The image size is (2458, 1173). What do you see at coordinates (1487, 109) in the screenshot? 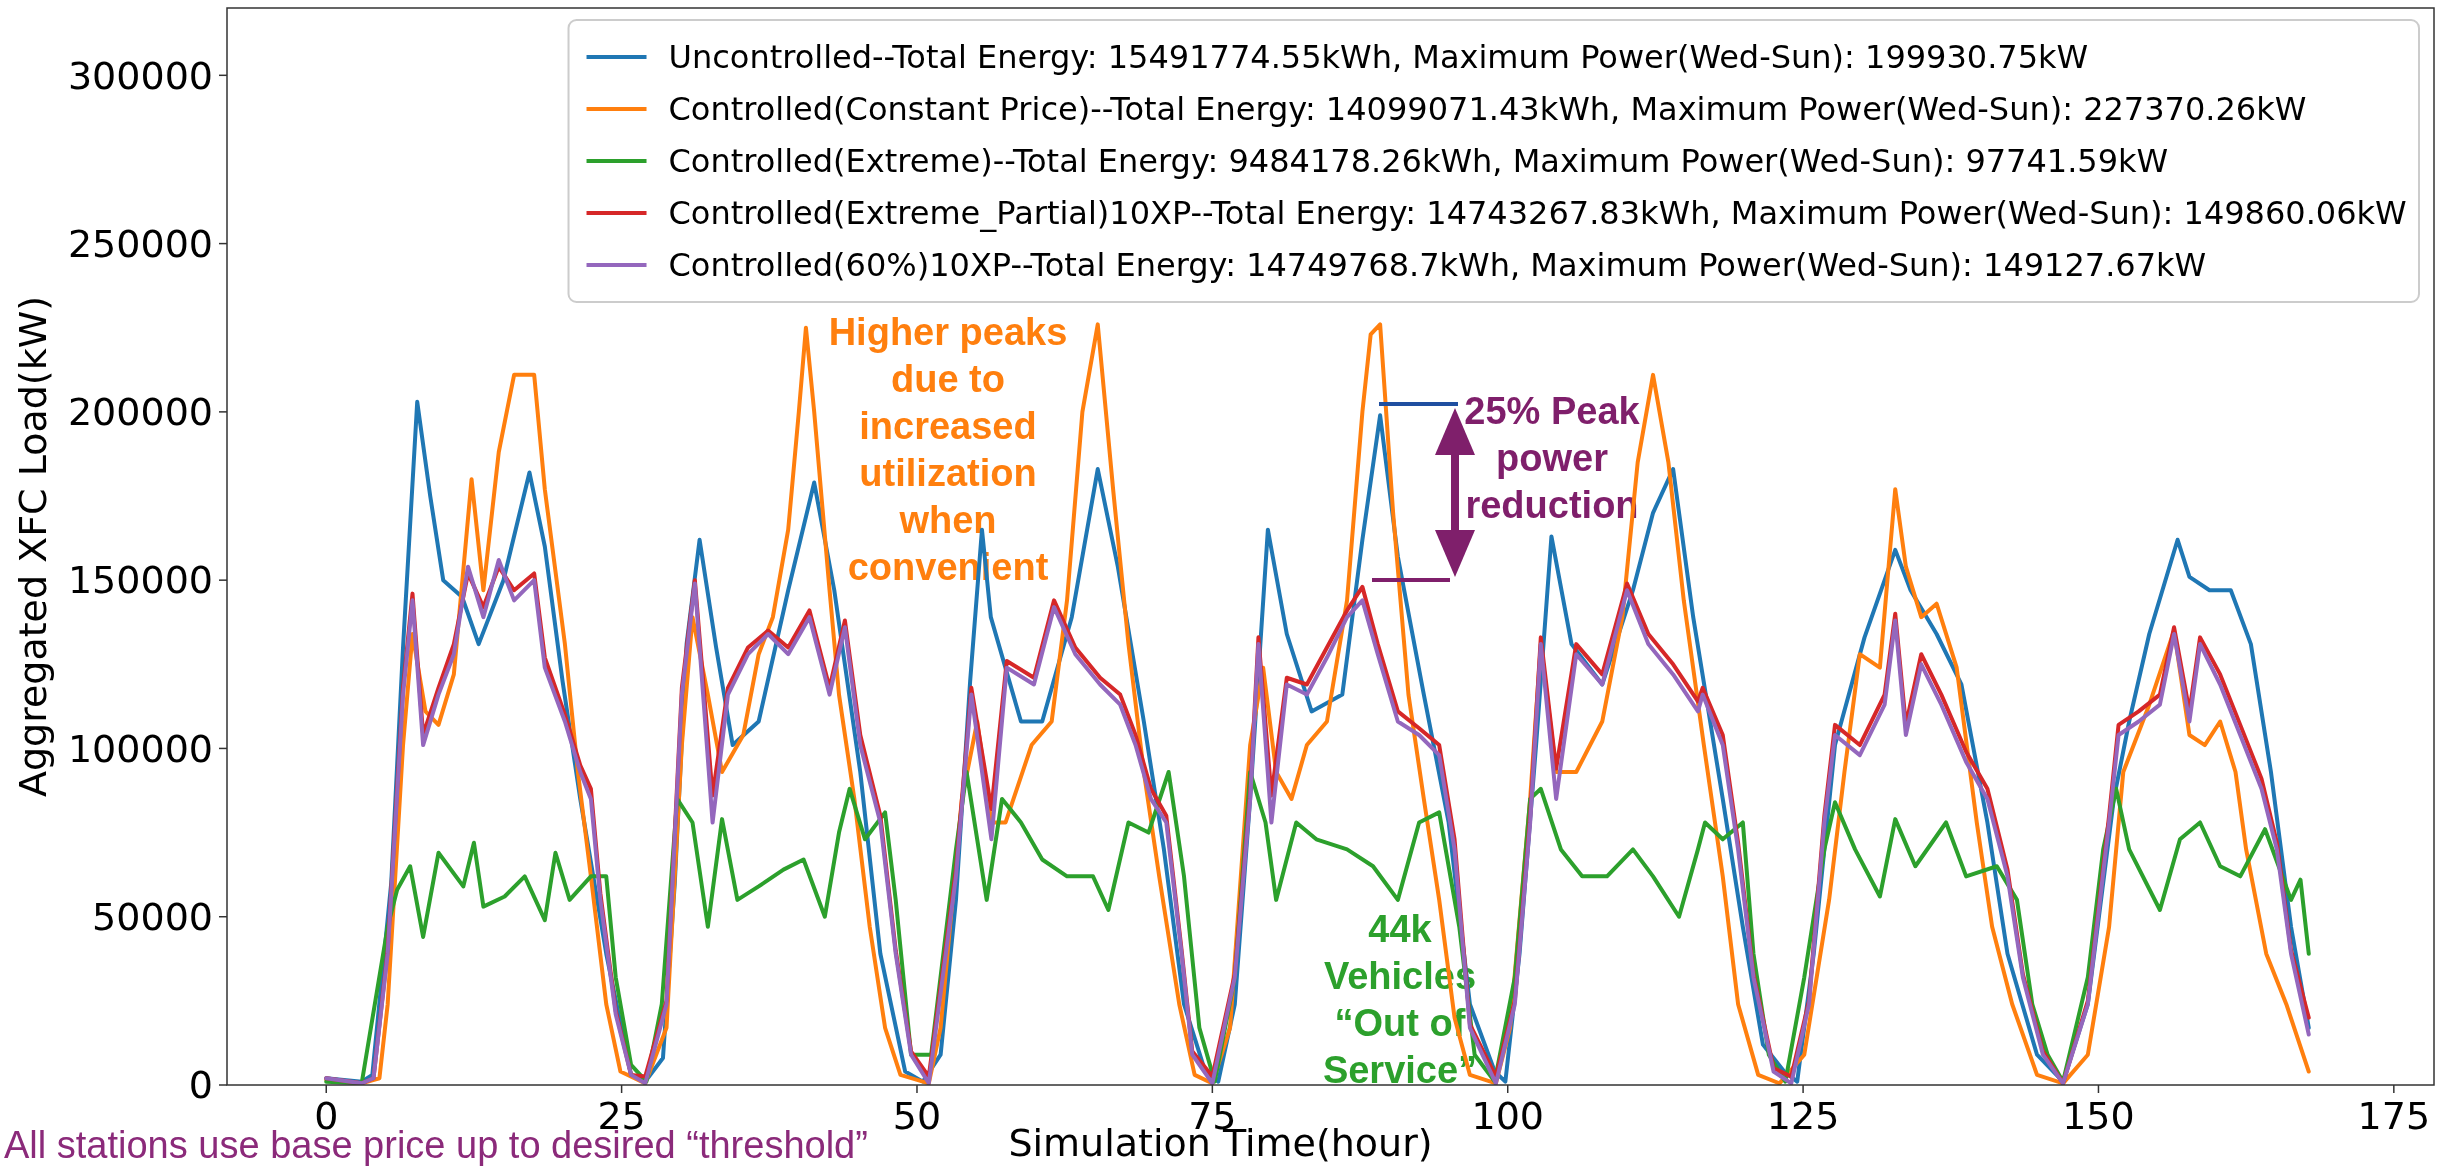
I see `legend-label: Controlled(Constant Price)--Total Energy: 14099071.43kWh, Maximum Power(Wed-Sun): 227370.26kW` at bounding box center [1487, 109].